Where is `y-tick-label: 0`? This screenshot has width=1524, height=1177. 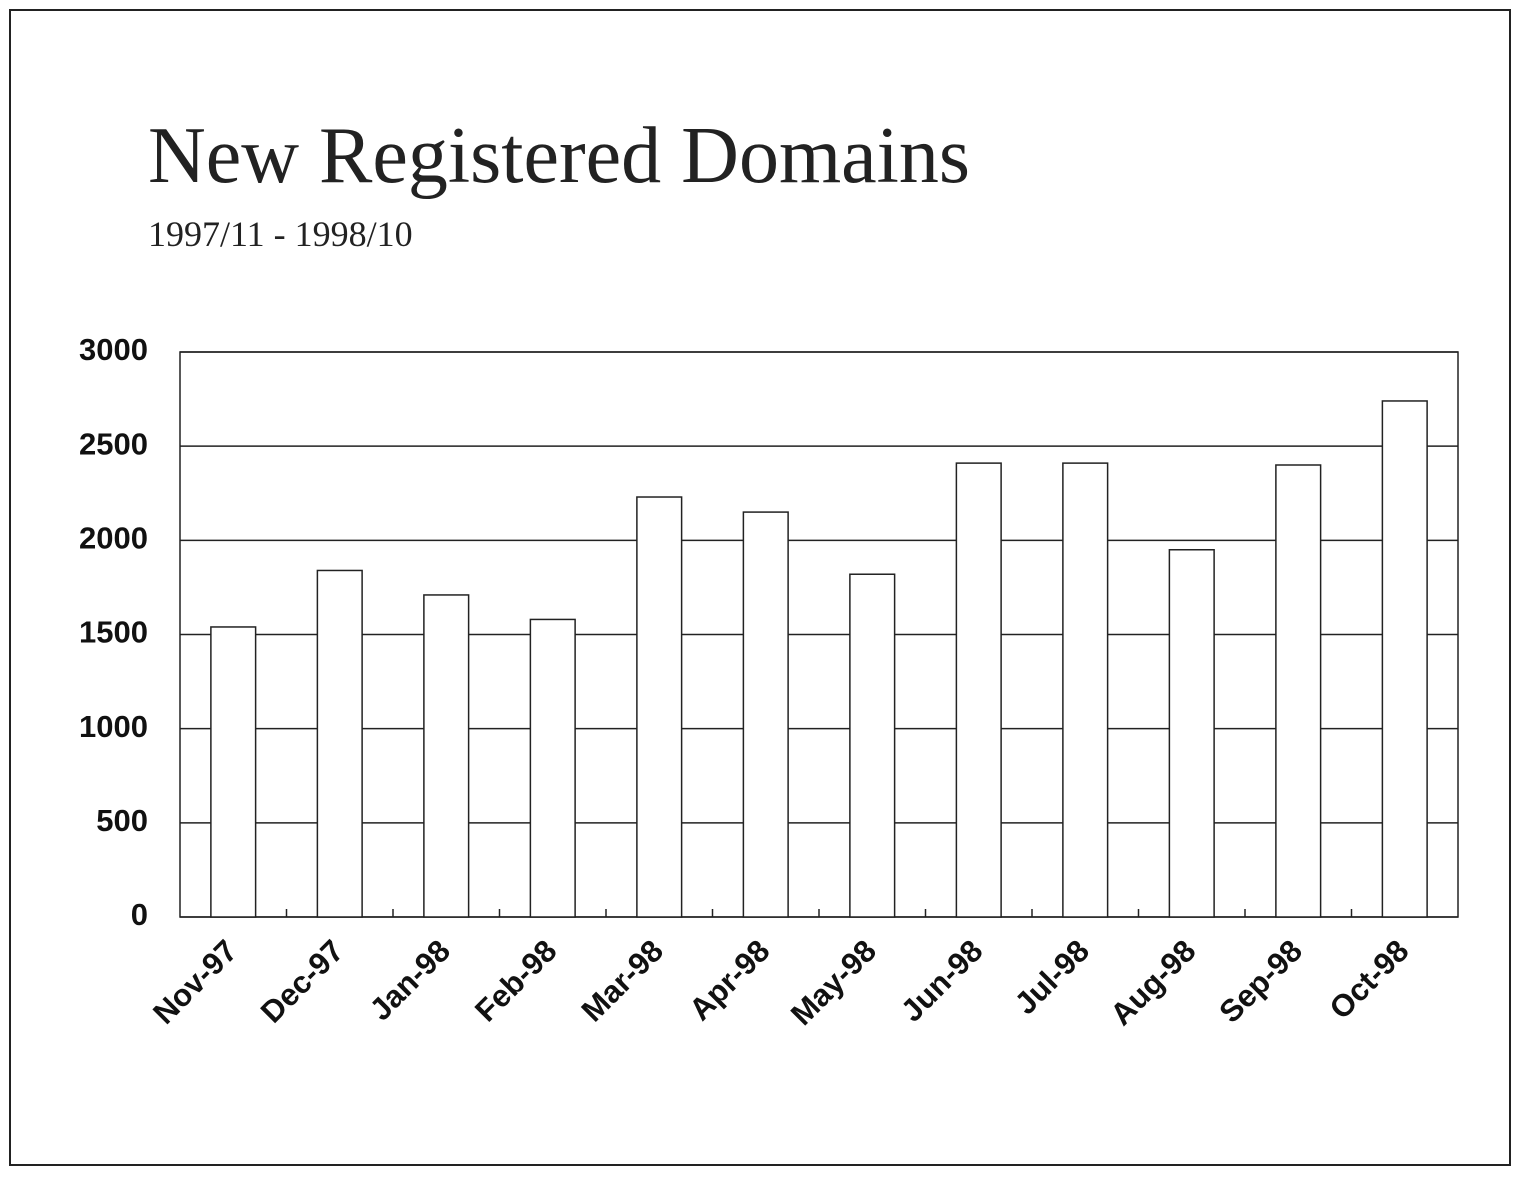 y-tick-label: 0 is located at coordinates (139, 914).